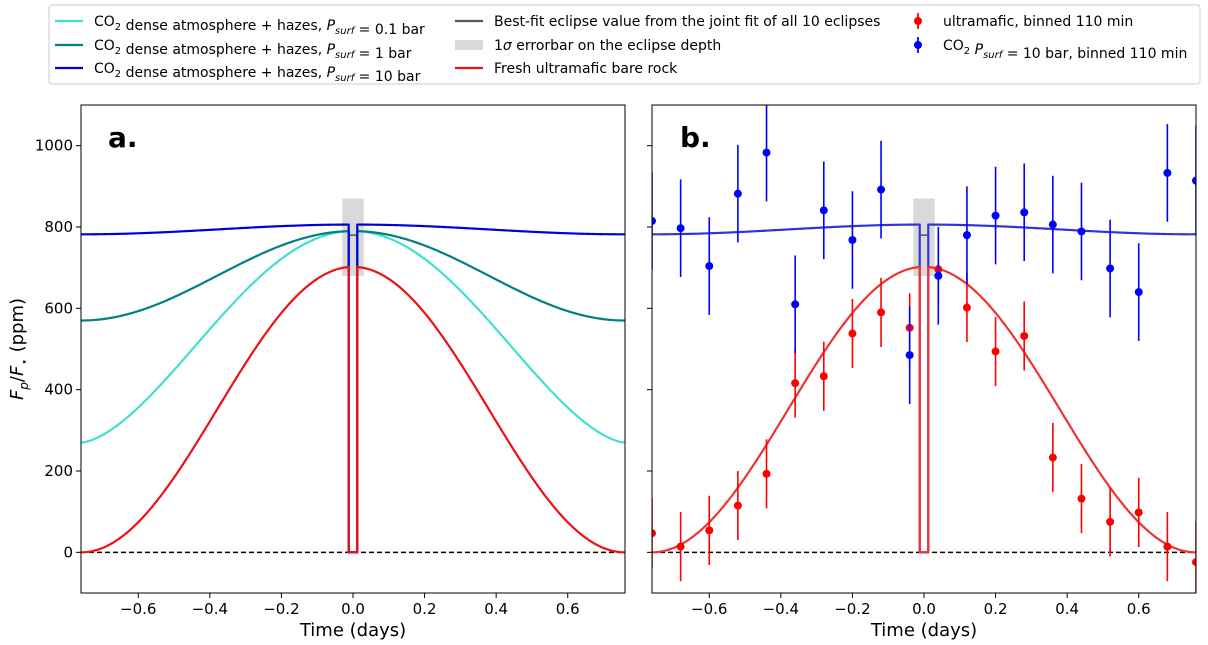  I want to click on panel-b-xtick-label-4: 0.2, so click(996, 609).